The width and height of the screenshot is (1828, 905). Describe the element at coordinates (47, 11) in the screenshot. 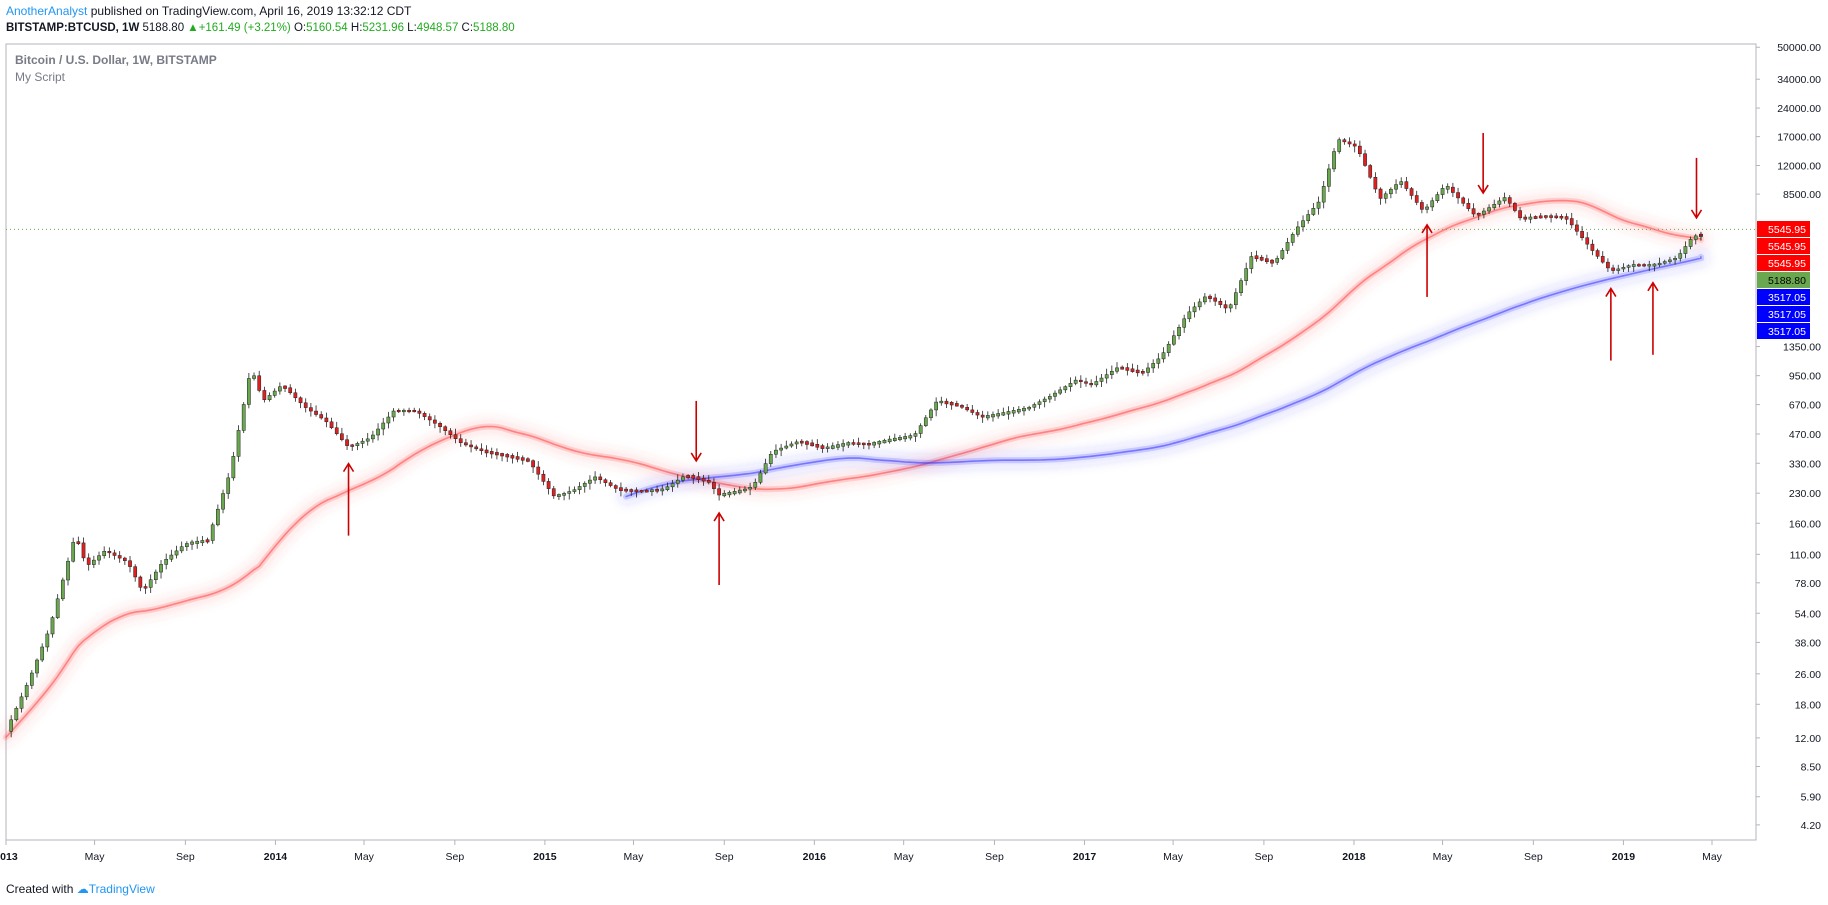

I see `author-link: AnotherAnalyst` at that location.